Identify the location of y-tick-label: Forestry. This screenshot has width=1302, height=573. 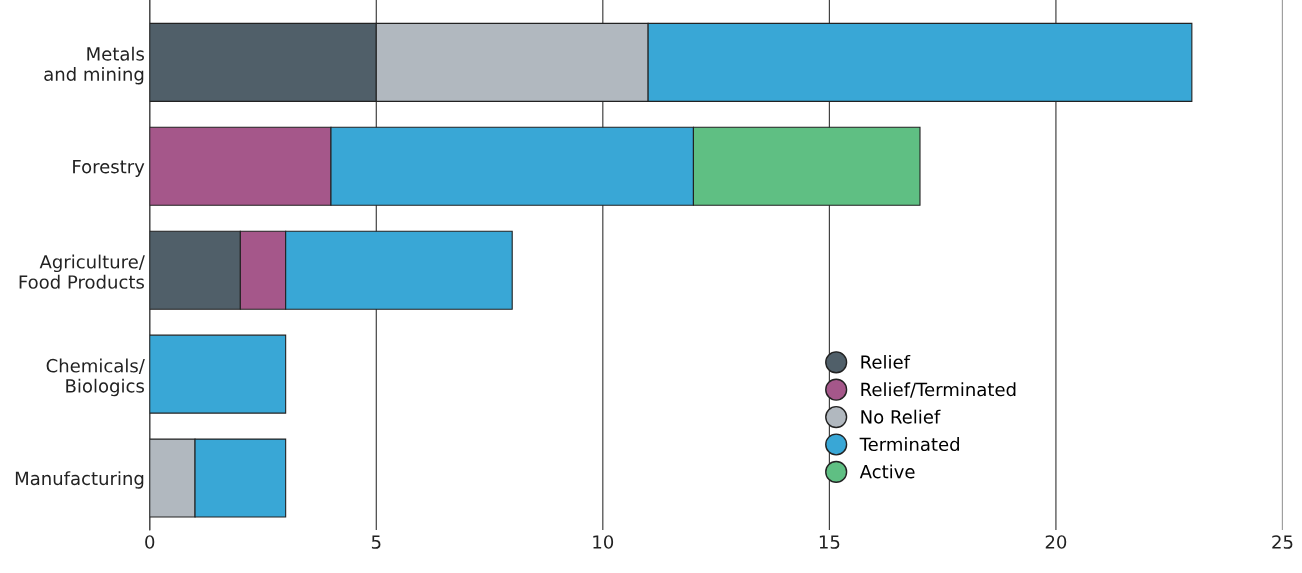
(109, 168).